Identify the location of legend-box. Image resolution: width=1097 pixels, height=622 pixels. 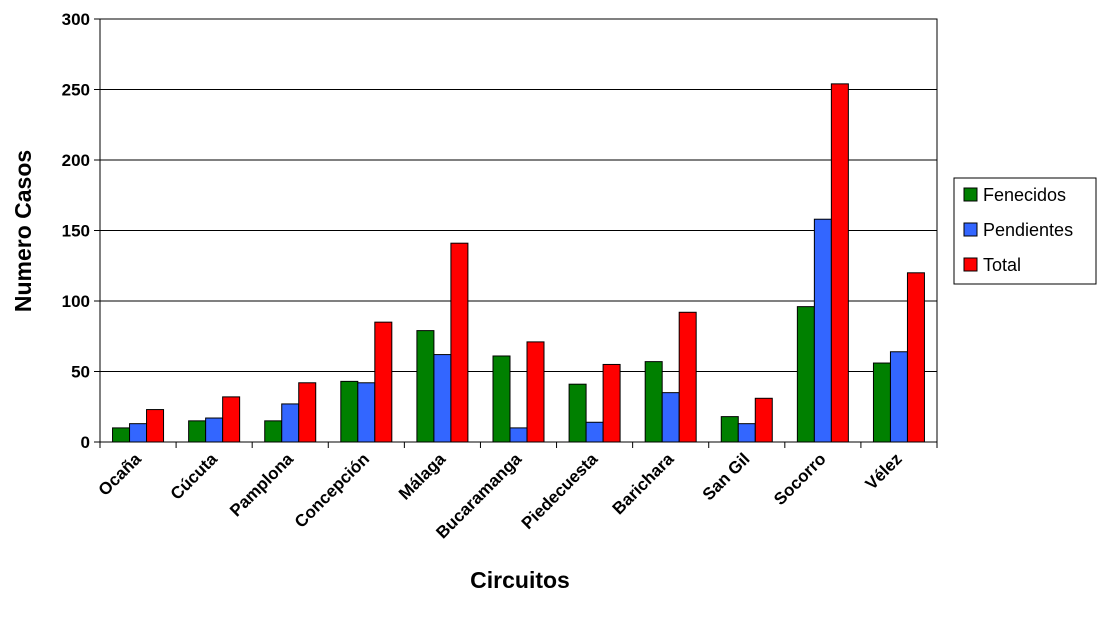
(1025, 231).